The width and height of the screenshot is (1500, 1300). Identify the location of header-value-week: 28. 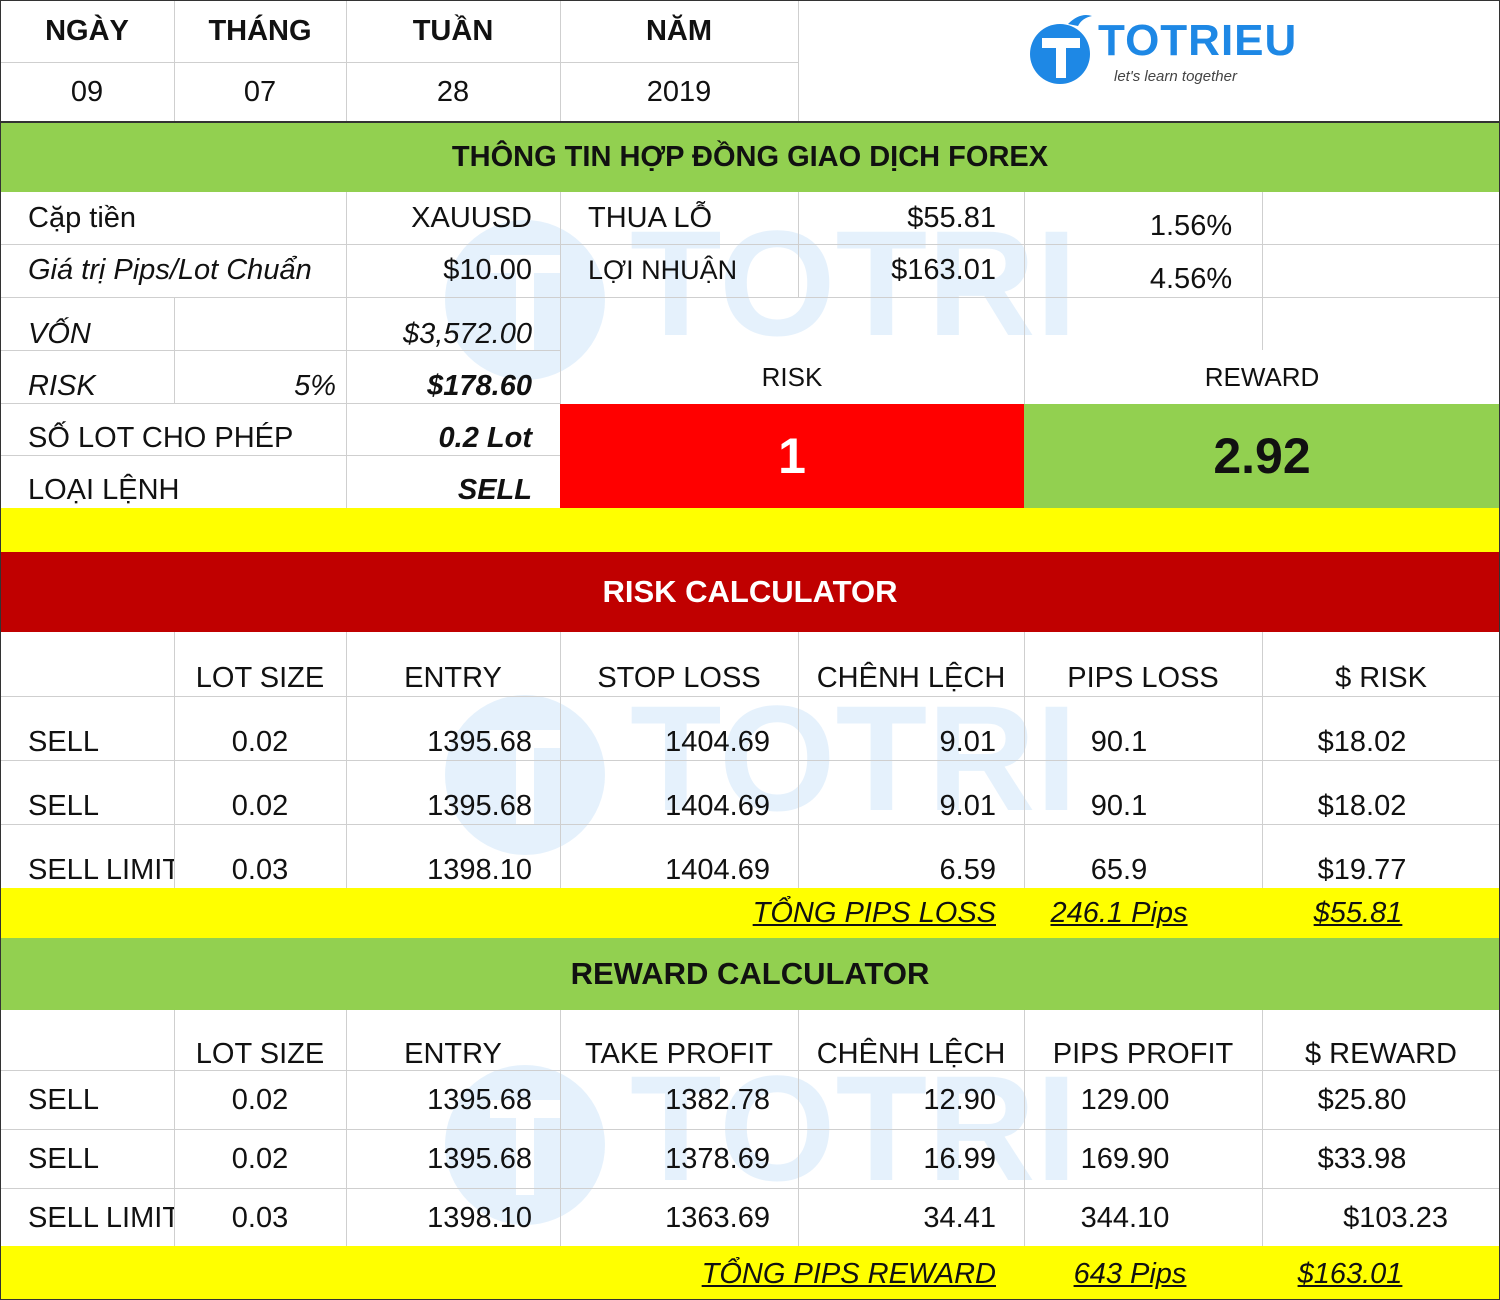
(453, 91).